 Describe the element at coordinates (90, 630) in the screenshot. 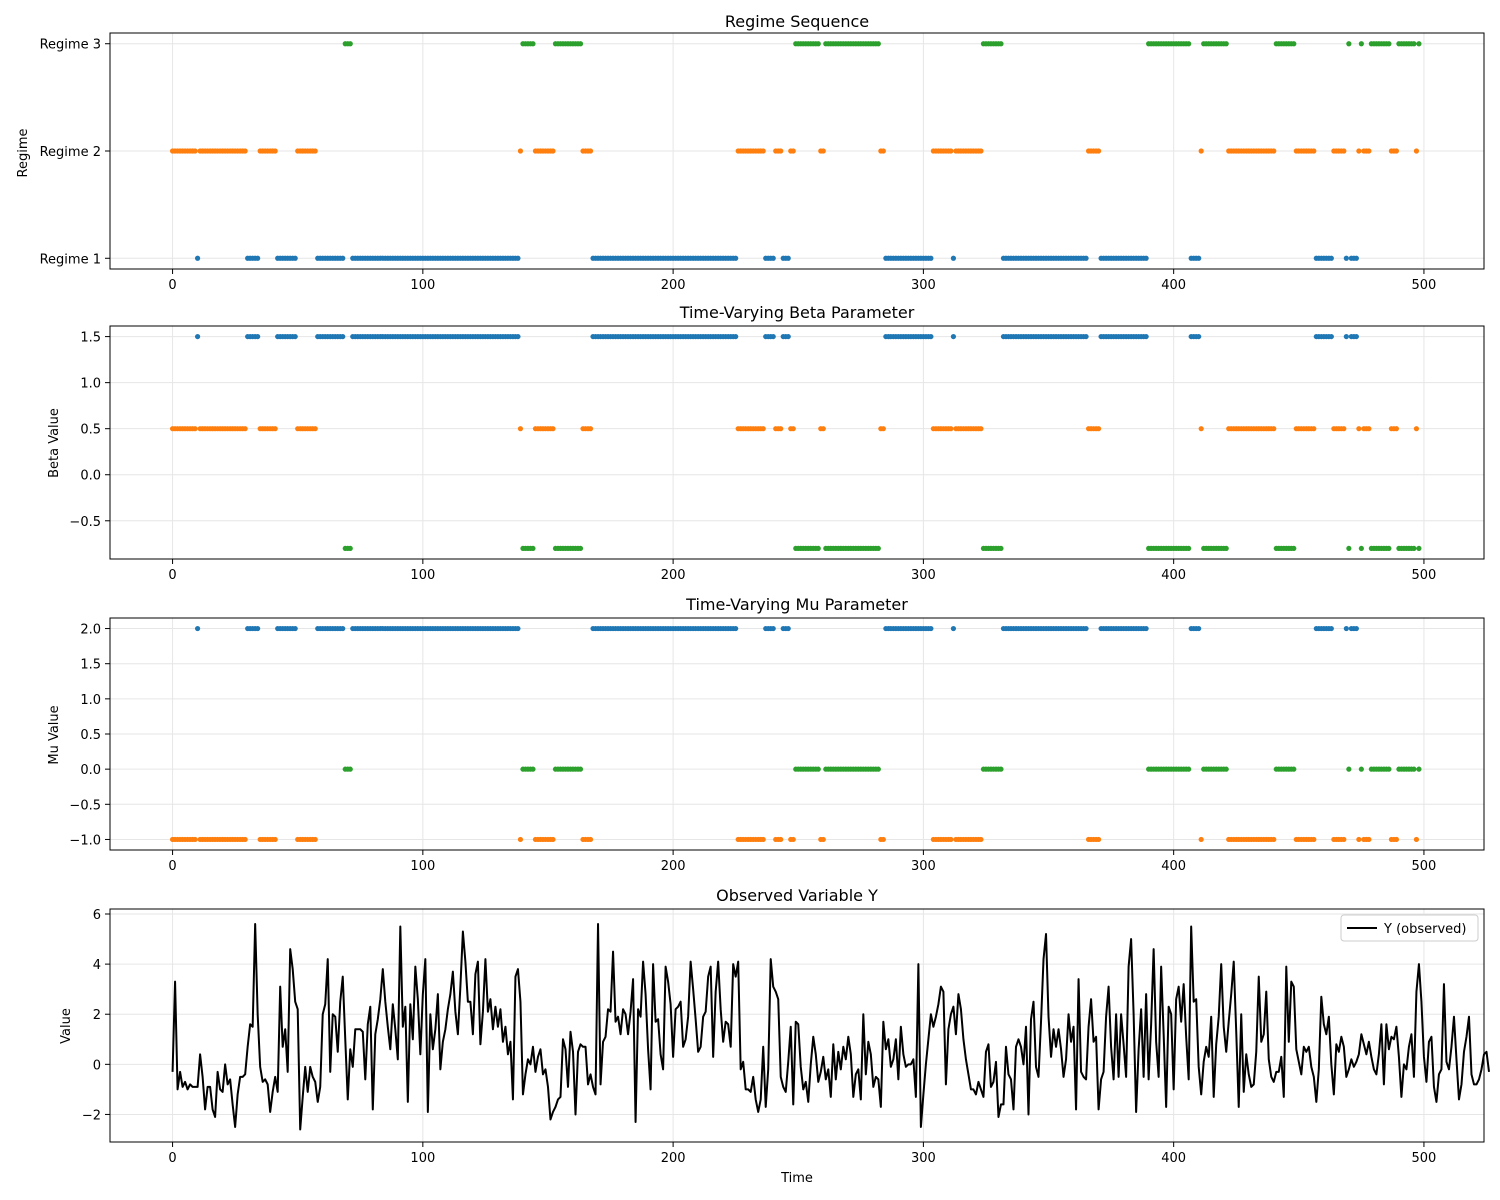

I see `y-tick-label: 2.0` at that location.